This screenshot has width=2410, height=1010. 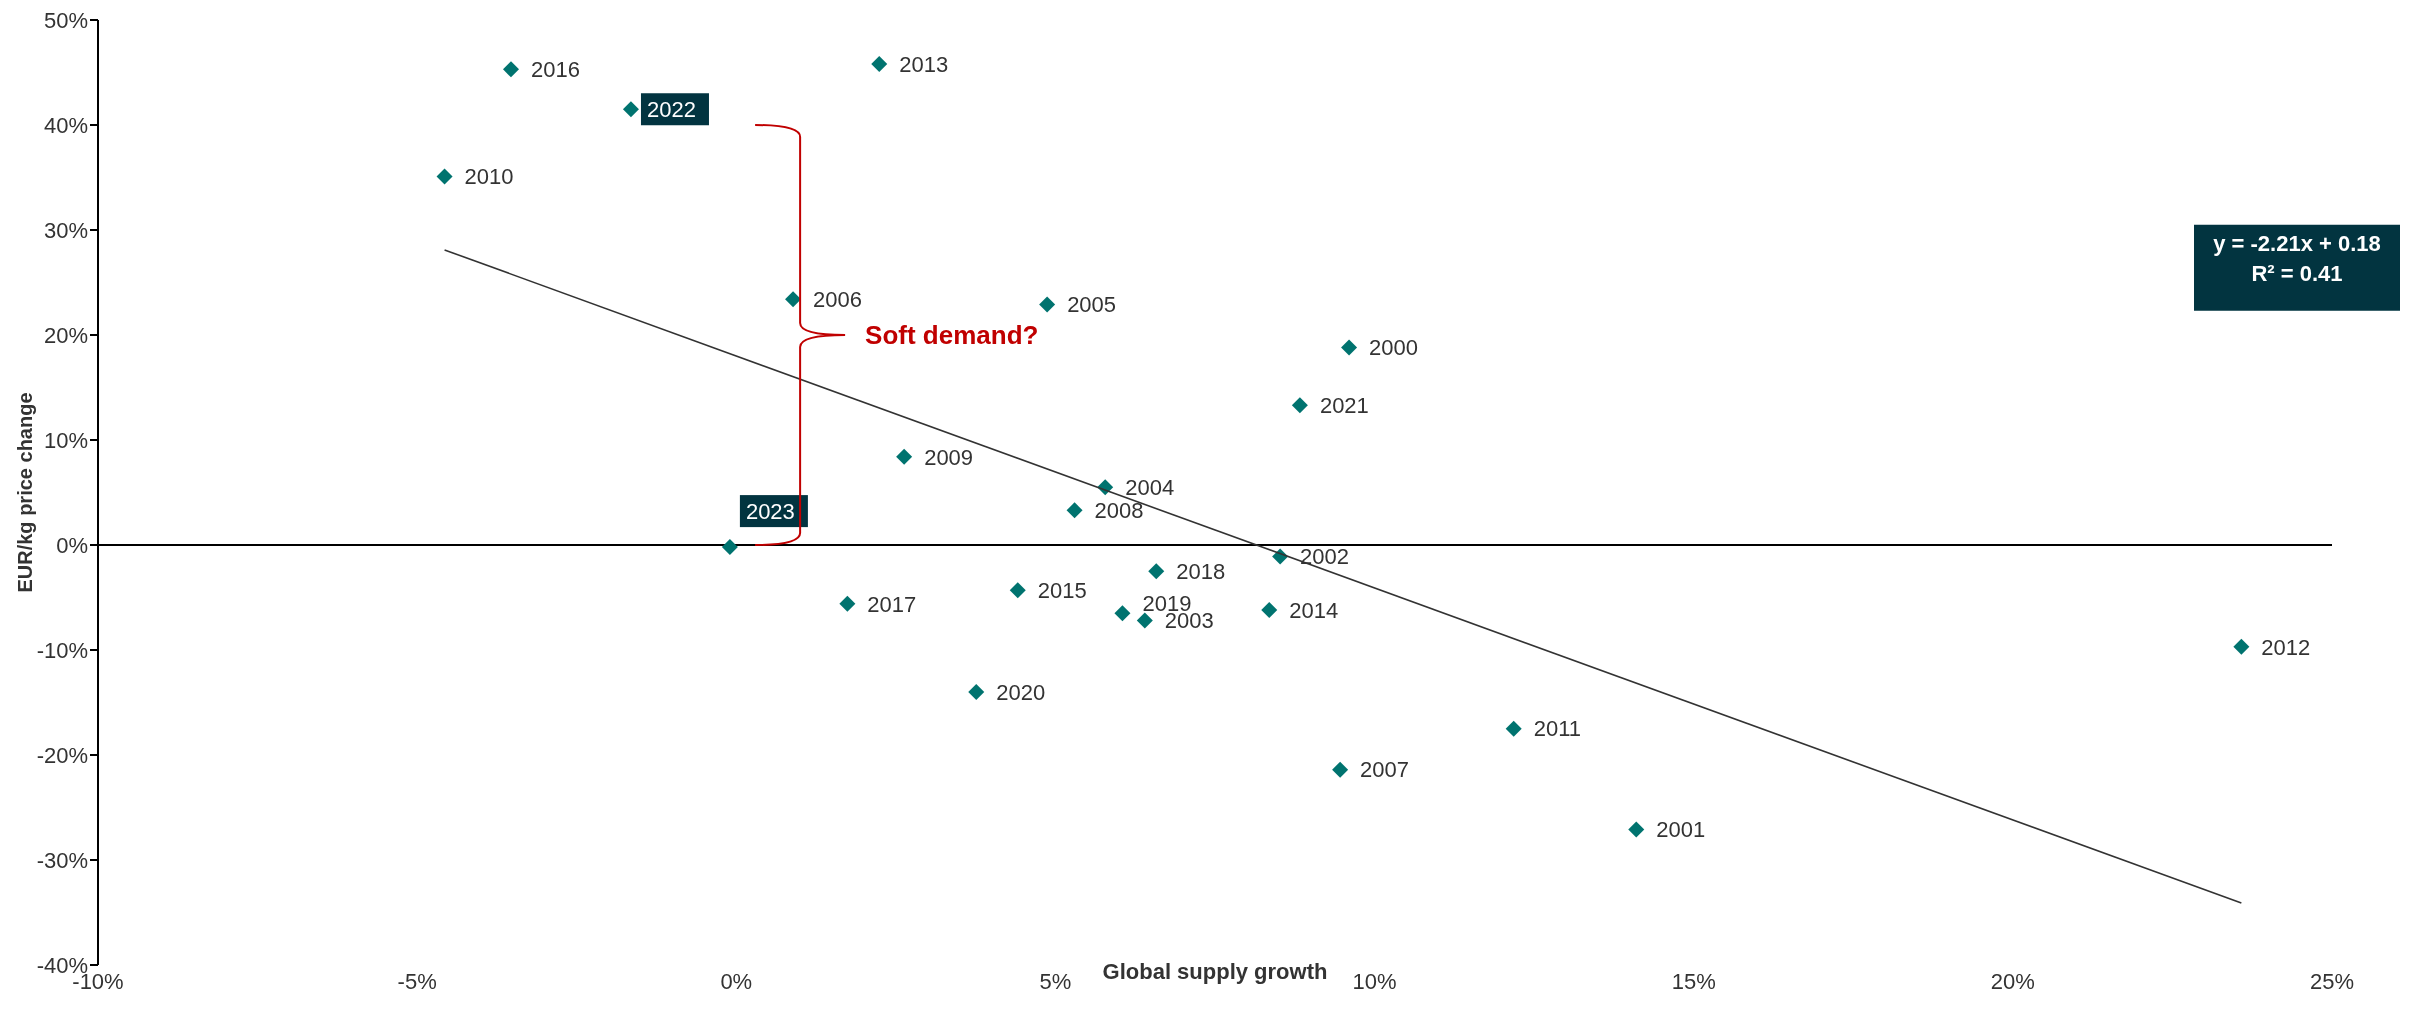 What do you see at coordinates (1055, 981) in the screenshot?
I see `x-tick-label: 5%` at bounding box center [1055, 981].